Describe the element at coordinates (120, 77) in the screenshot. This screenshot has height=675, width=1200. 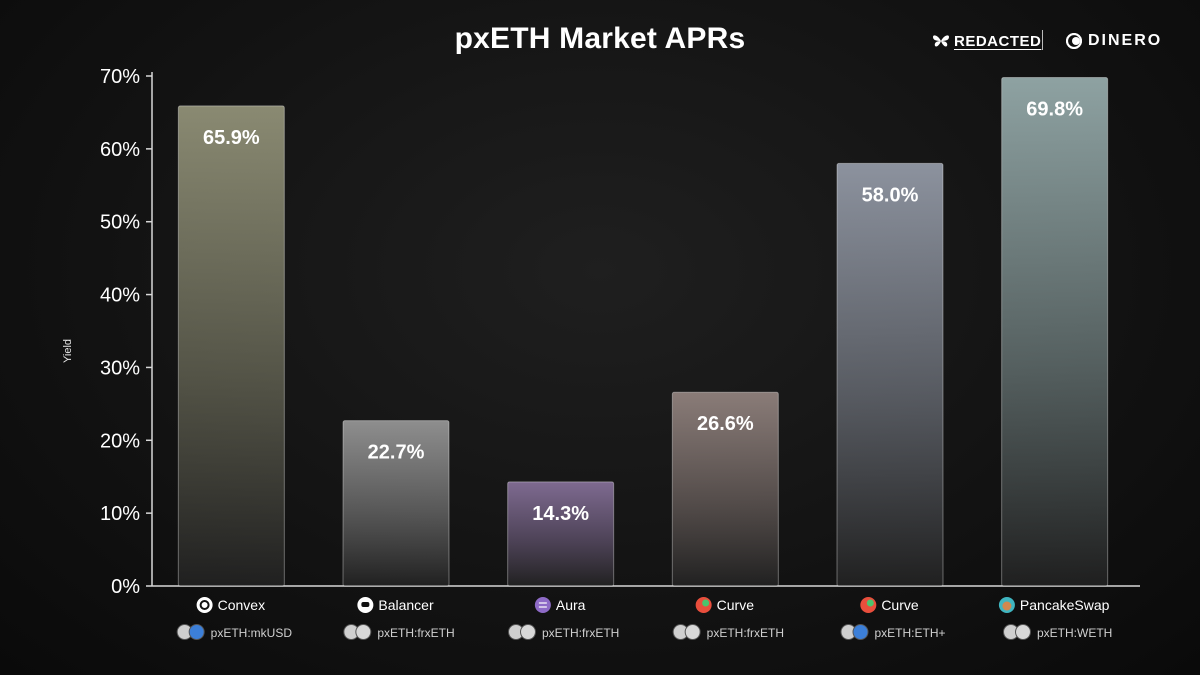
I see `y-tick-label: 70%` at that location.